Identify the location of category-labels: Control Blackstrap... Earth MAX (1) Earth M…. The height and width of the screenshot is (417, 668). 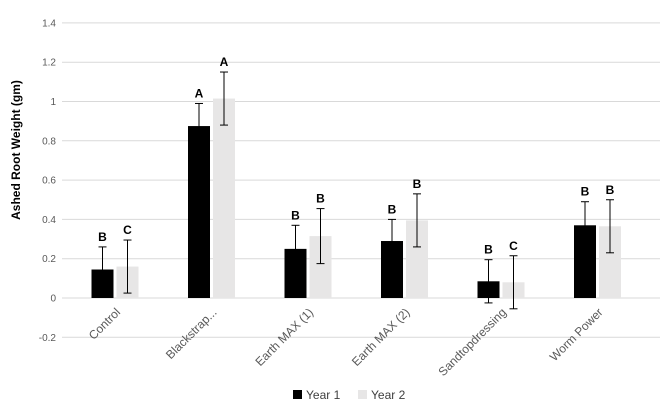
(346, 342).